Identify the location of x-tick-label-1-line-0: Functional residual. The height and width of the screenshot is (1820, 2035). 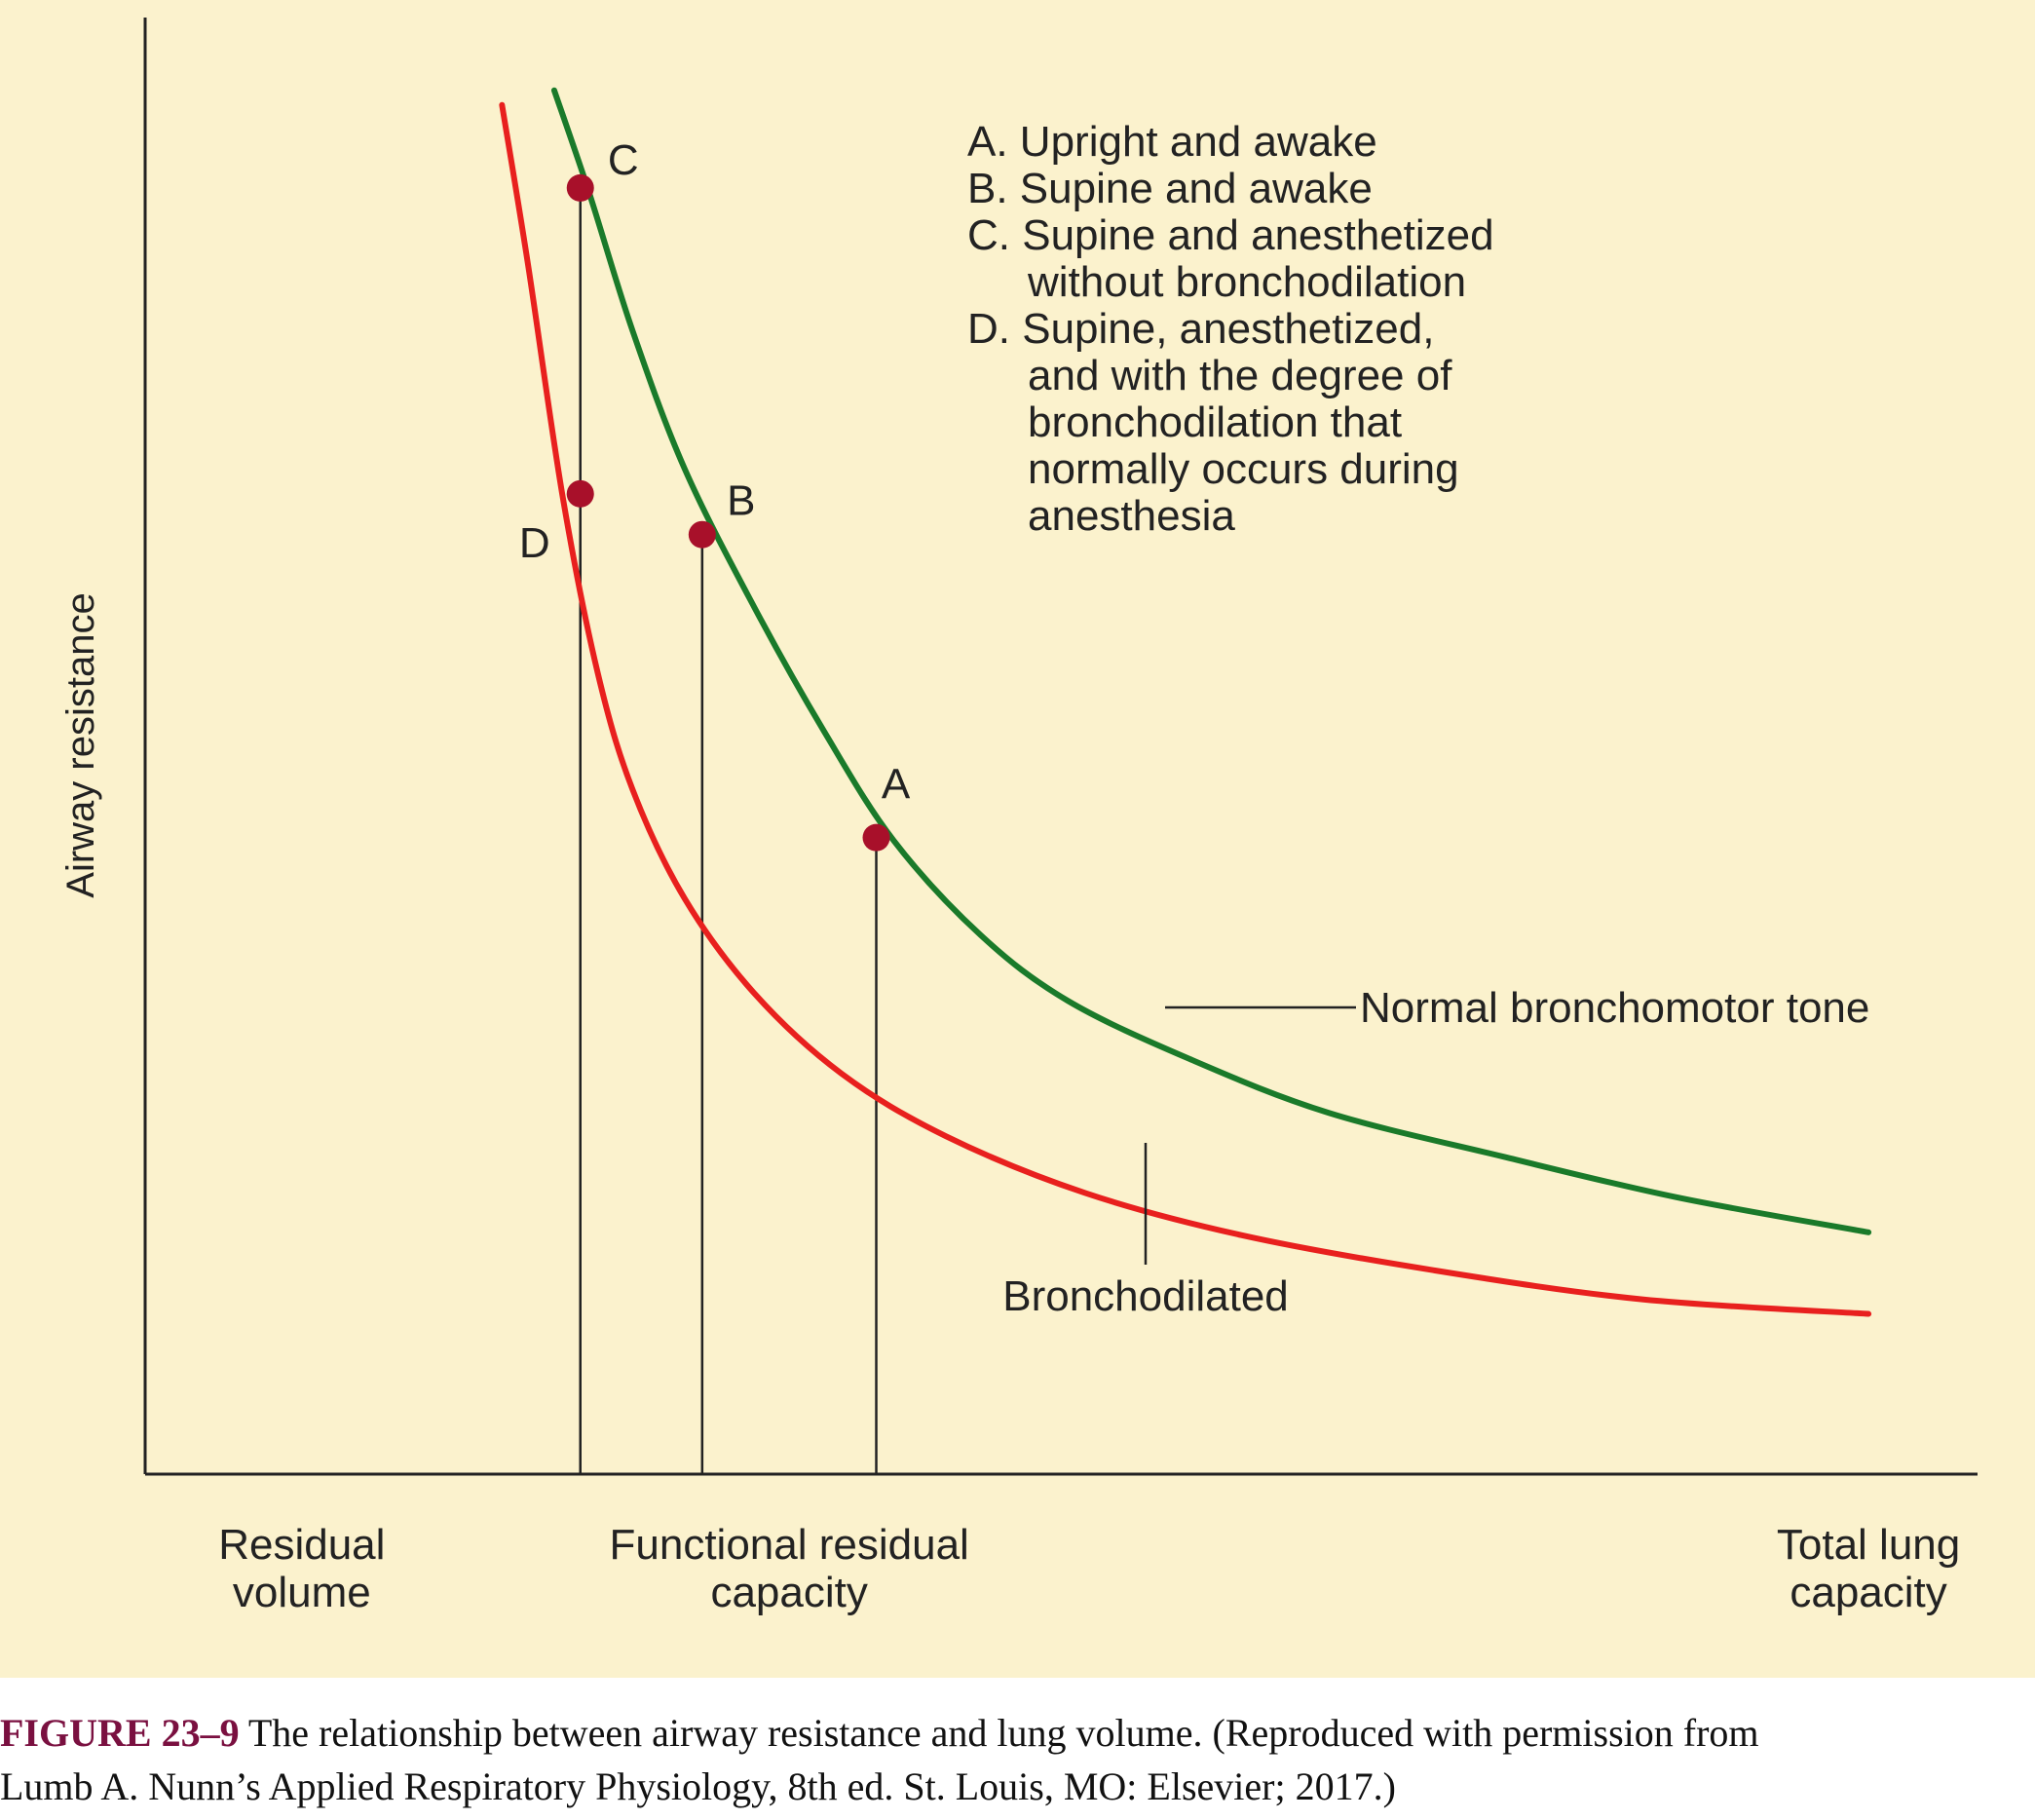
(789, 1545).